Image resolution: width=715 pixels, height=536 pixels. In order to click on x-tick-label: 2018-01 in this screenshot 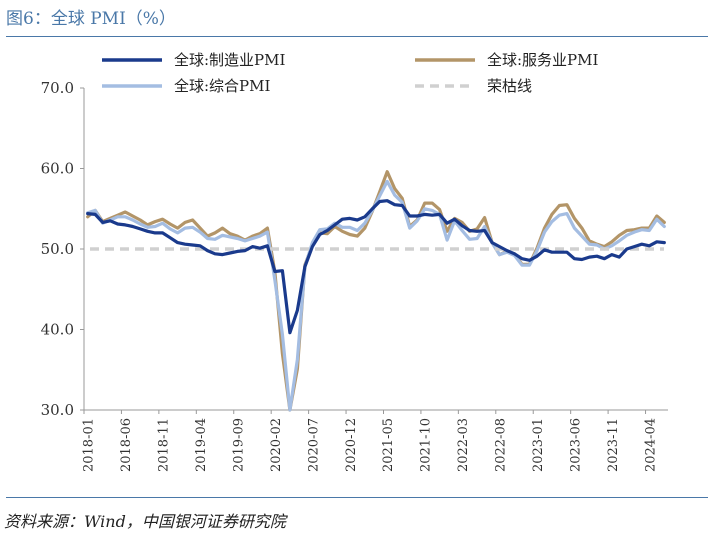, I will do `click(89, 445)`.